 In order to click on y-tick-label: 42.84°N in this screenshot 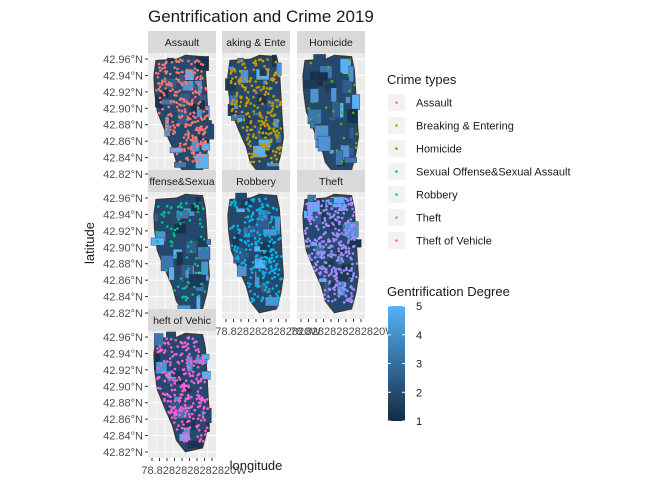, I will do `click(123, 437)`.